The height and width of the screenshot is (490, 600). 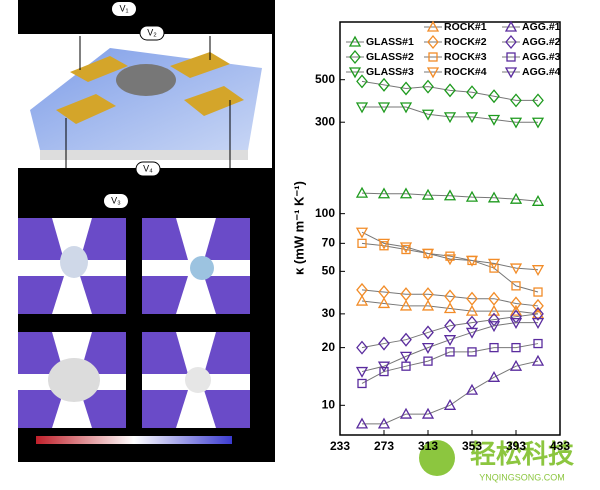 I want to click on legend-label: GLASS#1, so click(x=390, y=42).